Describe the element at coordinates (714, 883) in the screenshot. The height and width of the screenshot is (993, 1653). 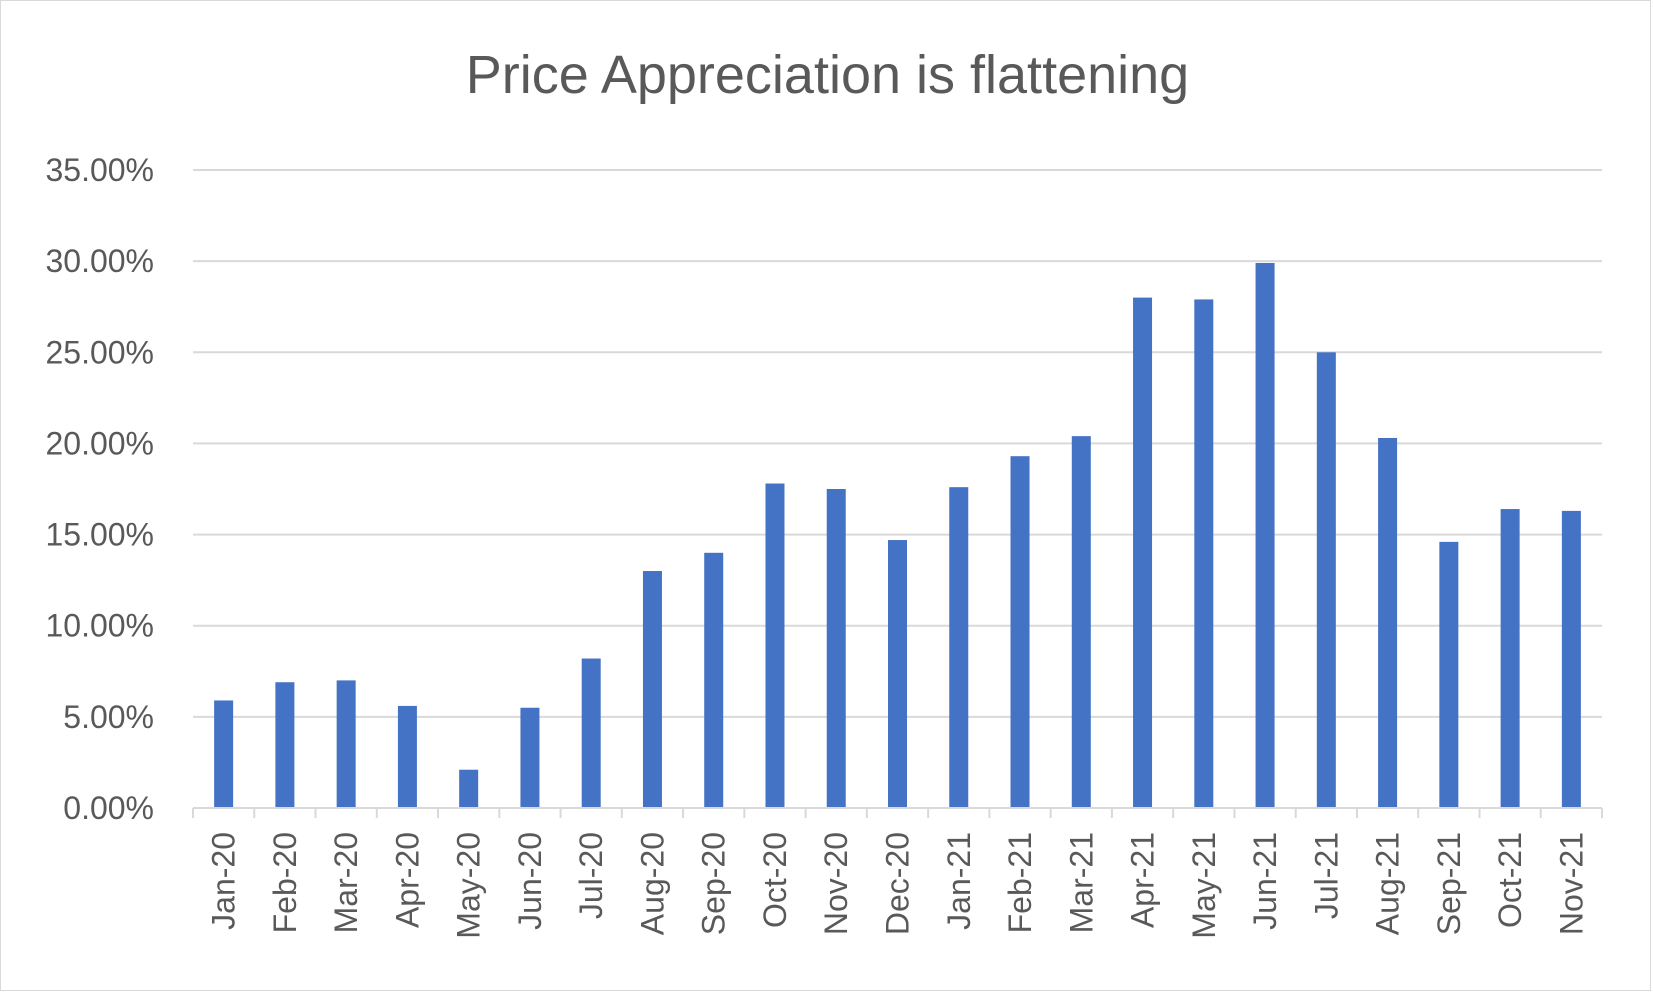
I see `x-tick-label: Sep-20` at that location.